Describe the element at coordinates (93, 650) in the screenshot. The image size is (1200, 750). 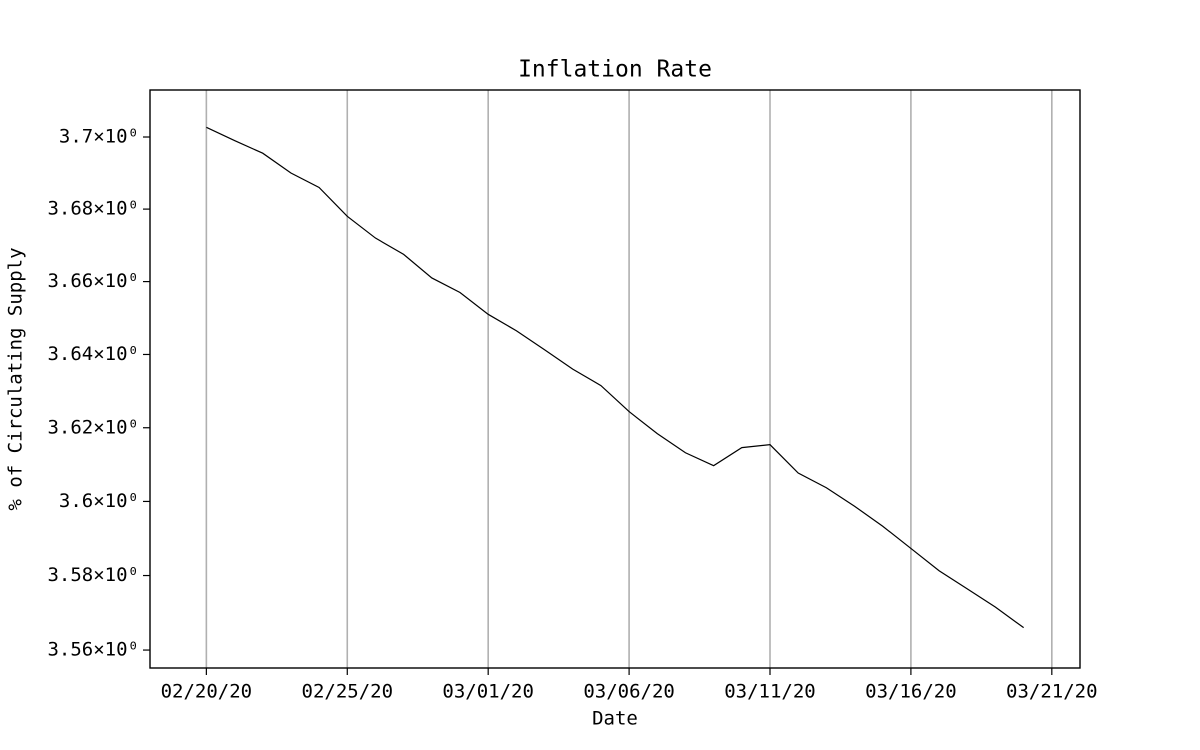
I see `y-tick-label: 3.56×10⁰` at that location.